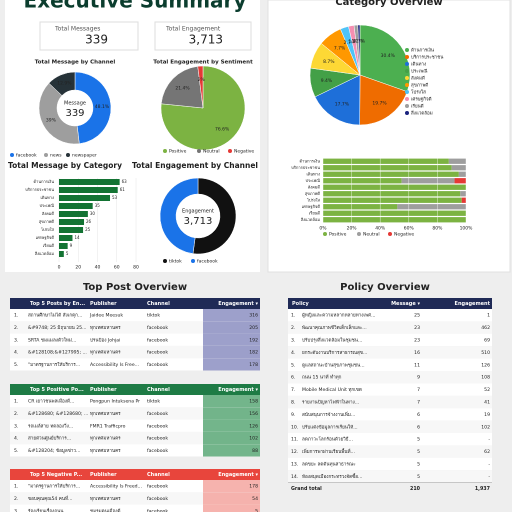  Describe the element at coordinates (158, 475) in the screenshot. I see `column-header: Channel` at that location.